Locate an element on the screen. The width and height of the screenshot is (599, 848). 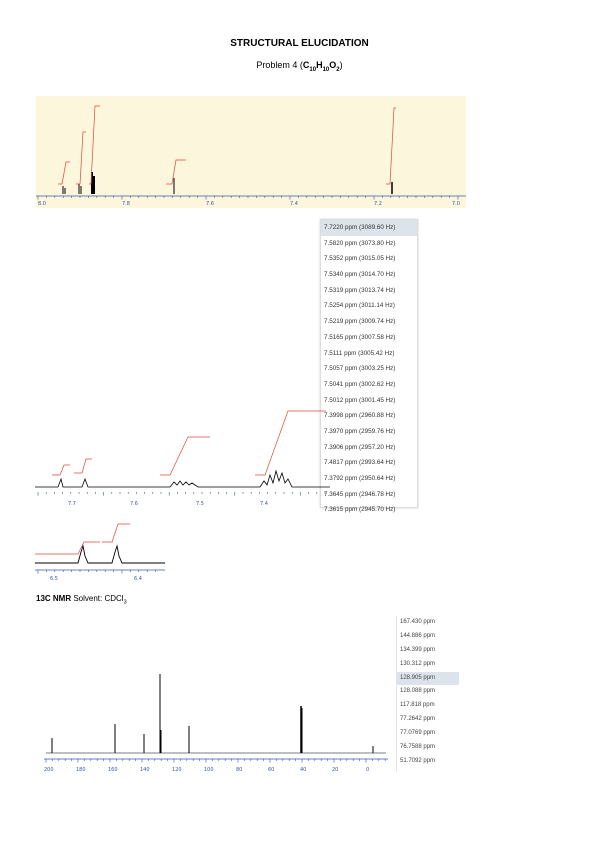
zoom1-spectrum-trace is located at coordinates (182, 478).